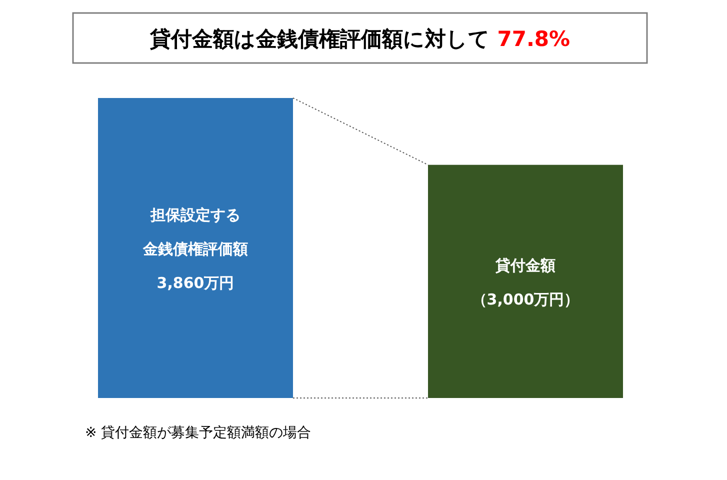  What do you see at coordinates (525, 265) in the screenshot?
I see `x-tick-label: 貸付金額` at bounding box center [525, 265].